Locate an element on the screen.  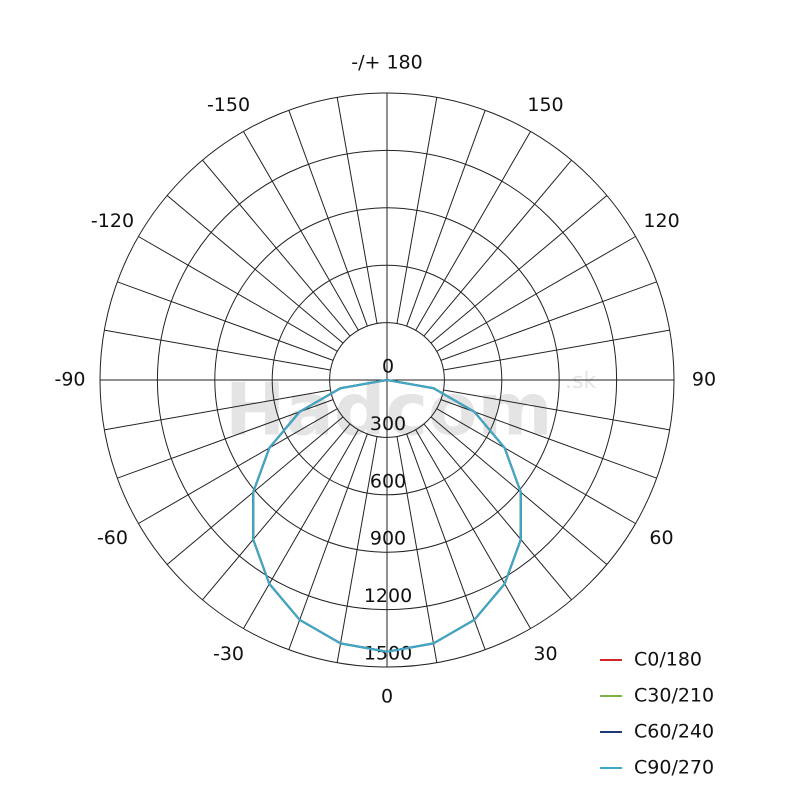
theta-tick-label: 90 is located at coordinates (704, 380).